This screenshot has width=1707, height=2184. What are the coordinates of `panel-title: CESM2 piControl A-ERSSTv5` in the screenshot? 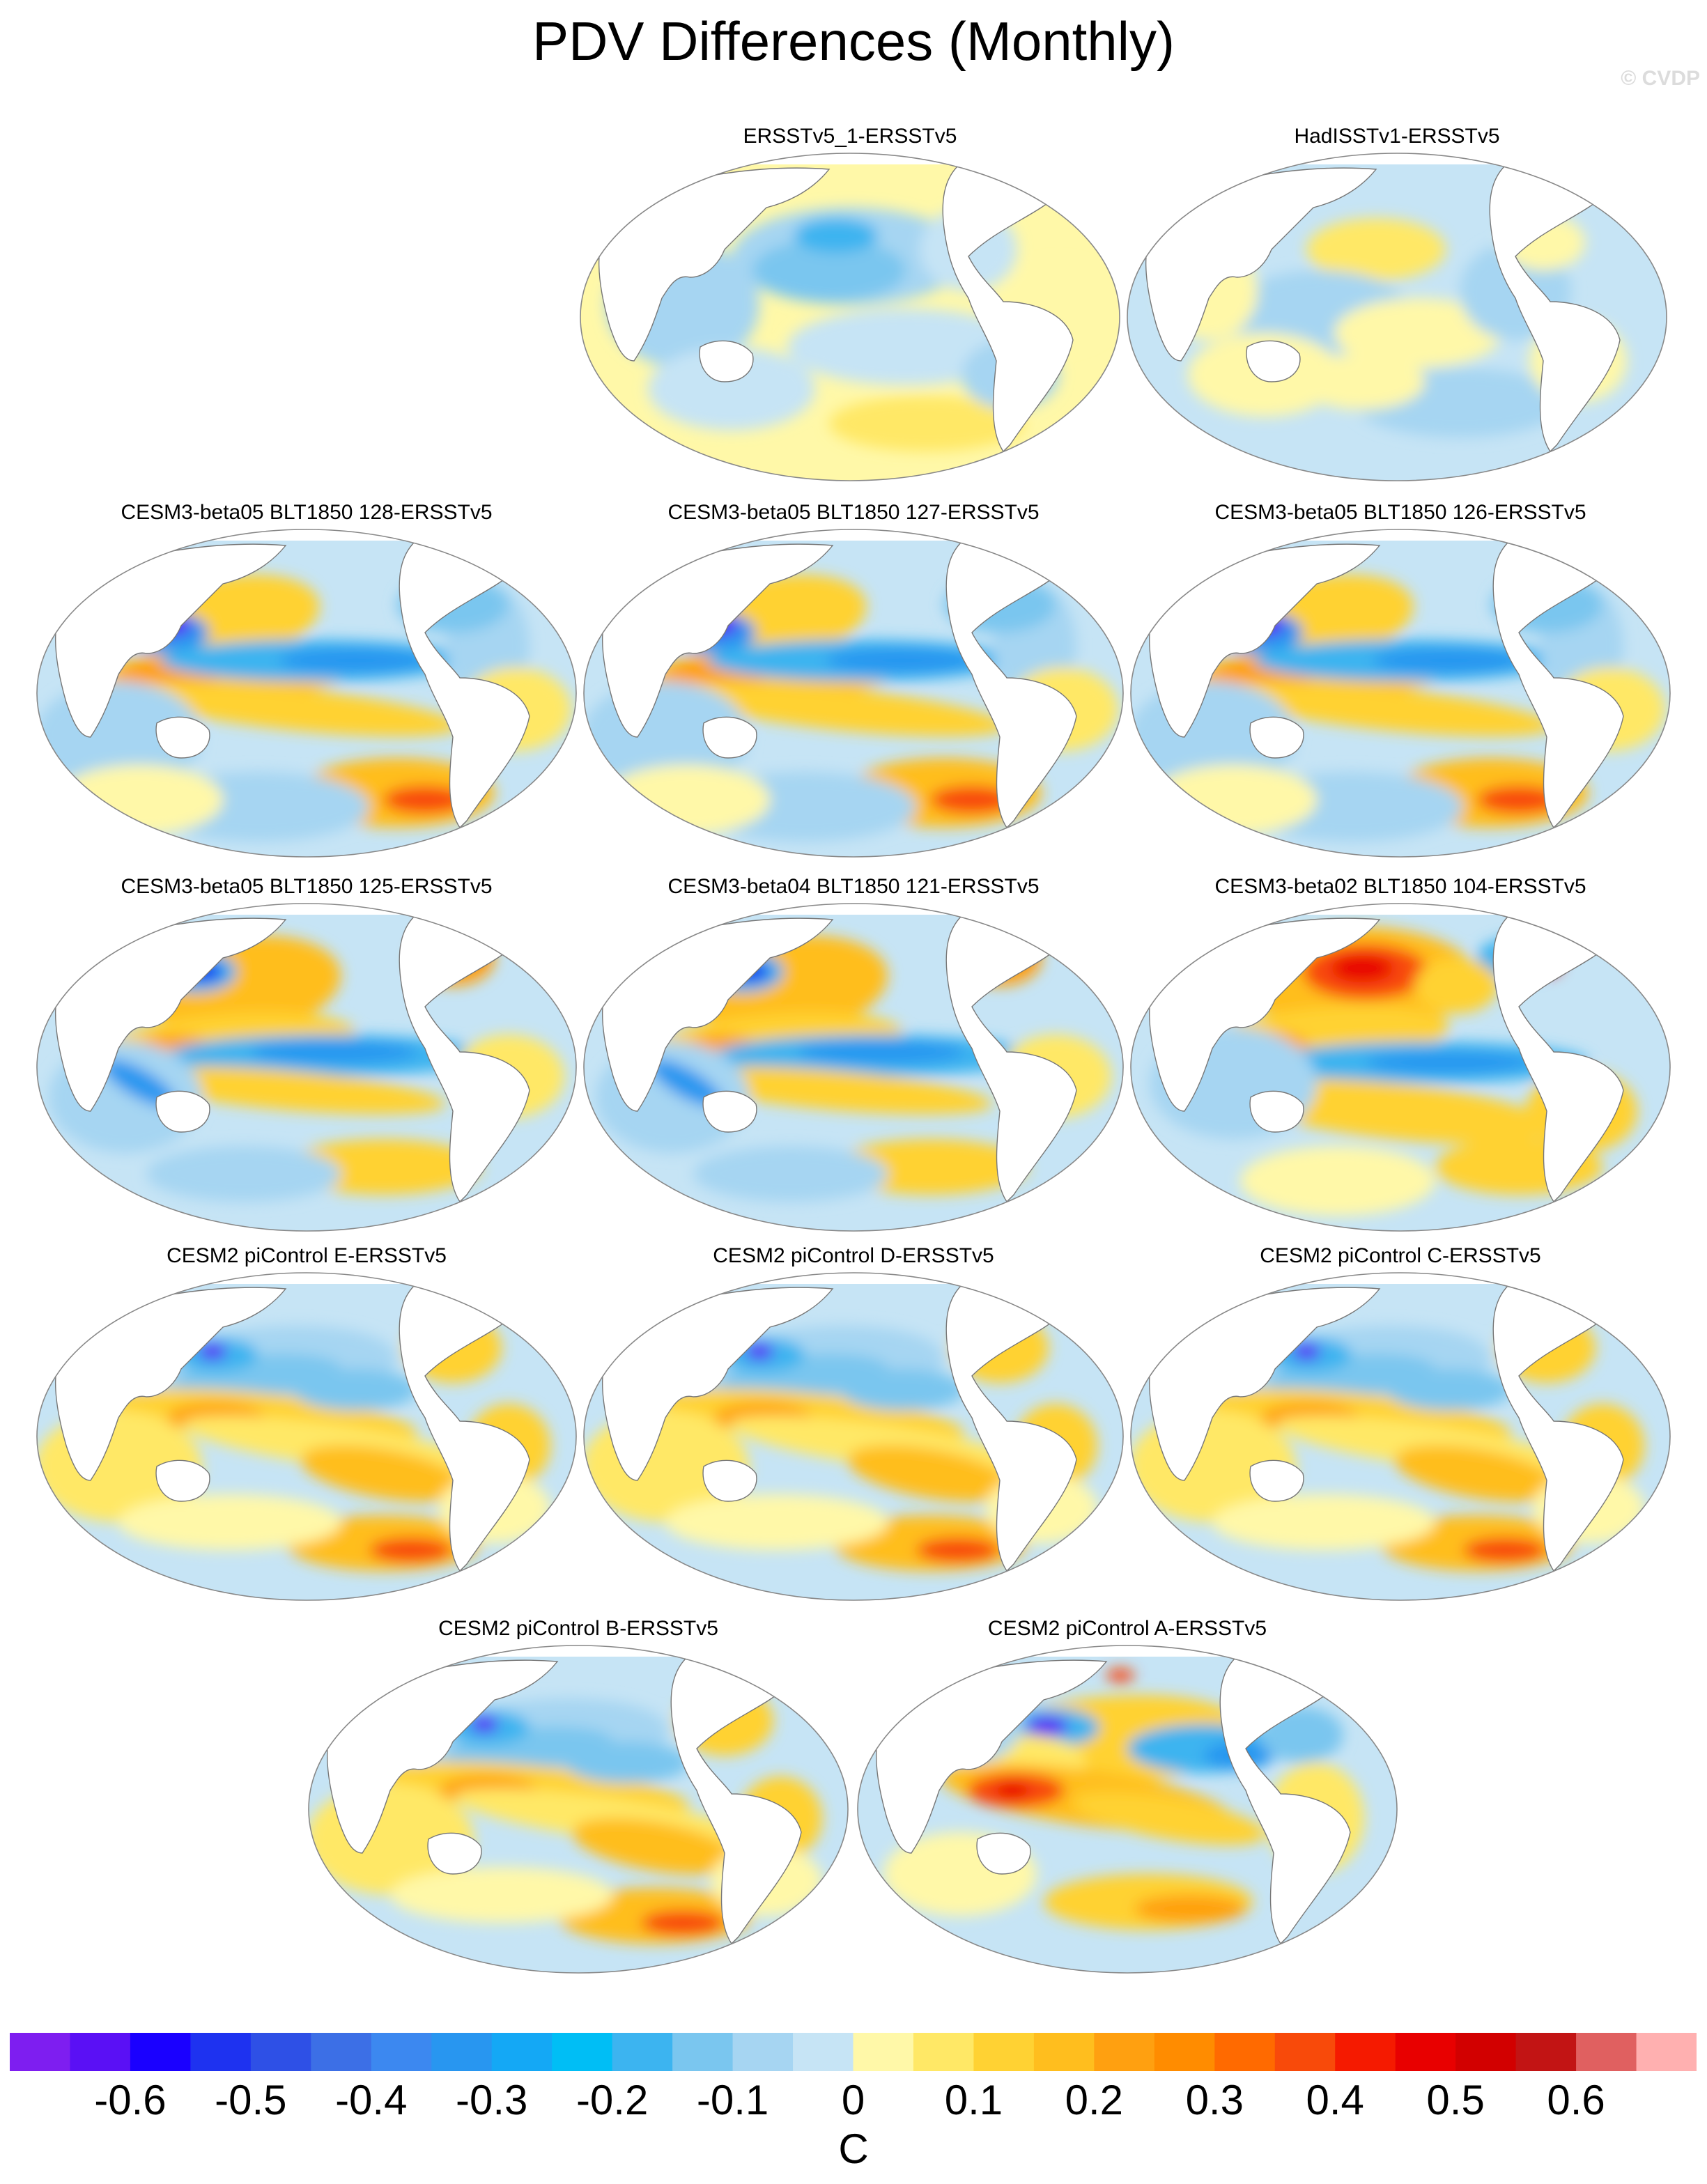 It's located at (1127, 1629).